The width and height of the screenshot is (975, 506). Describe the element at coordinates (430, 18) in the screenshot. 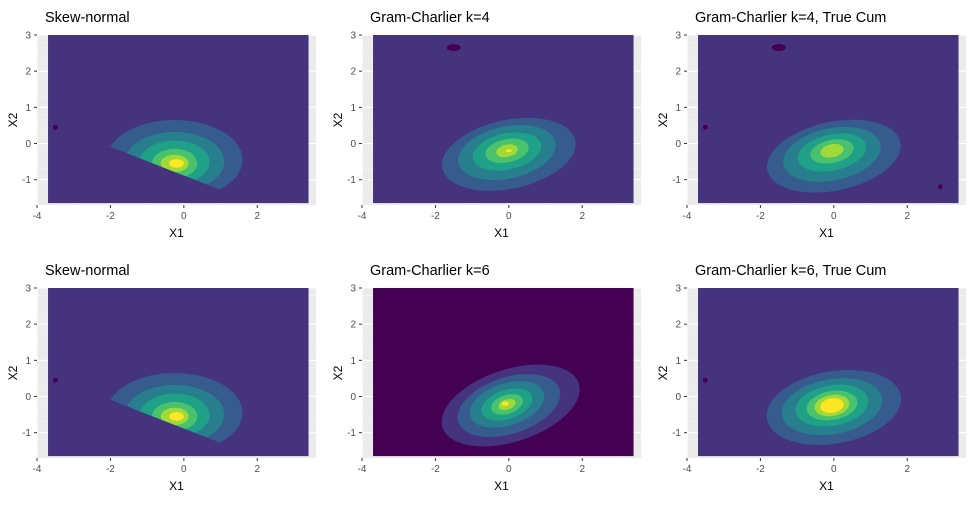

I see `panel-title: Gram-Charlier k=4` at that location.